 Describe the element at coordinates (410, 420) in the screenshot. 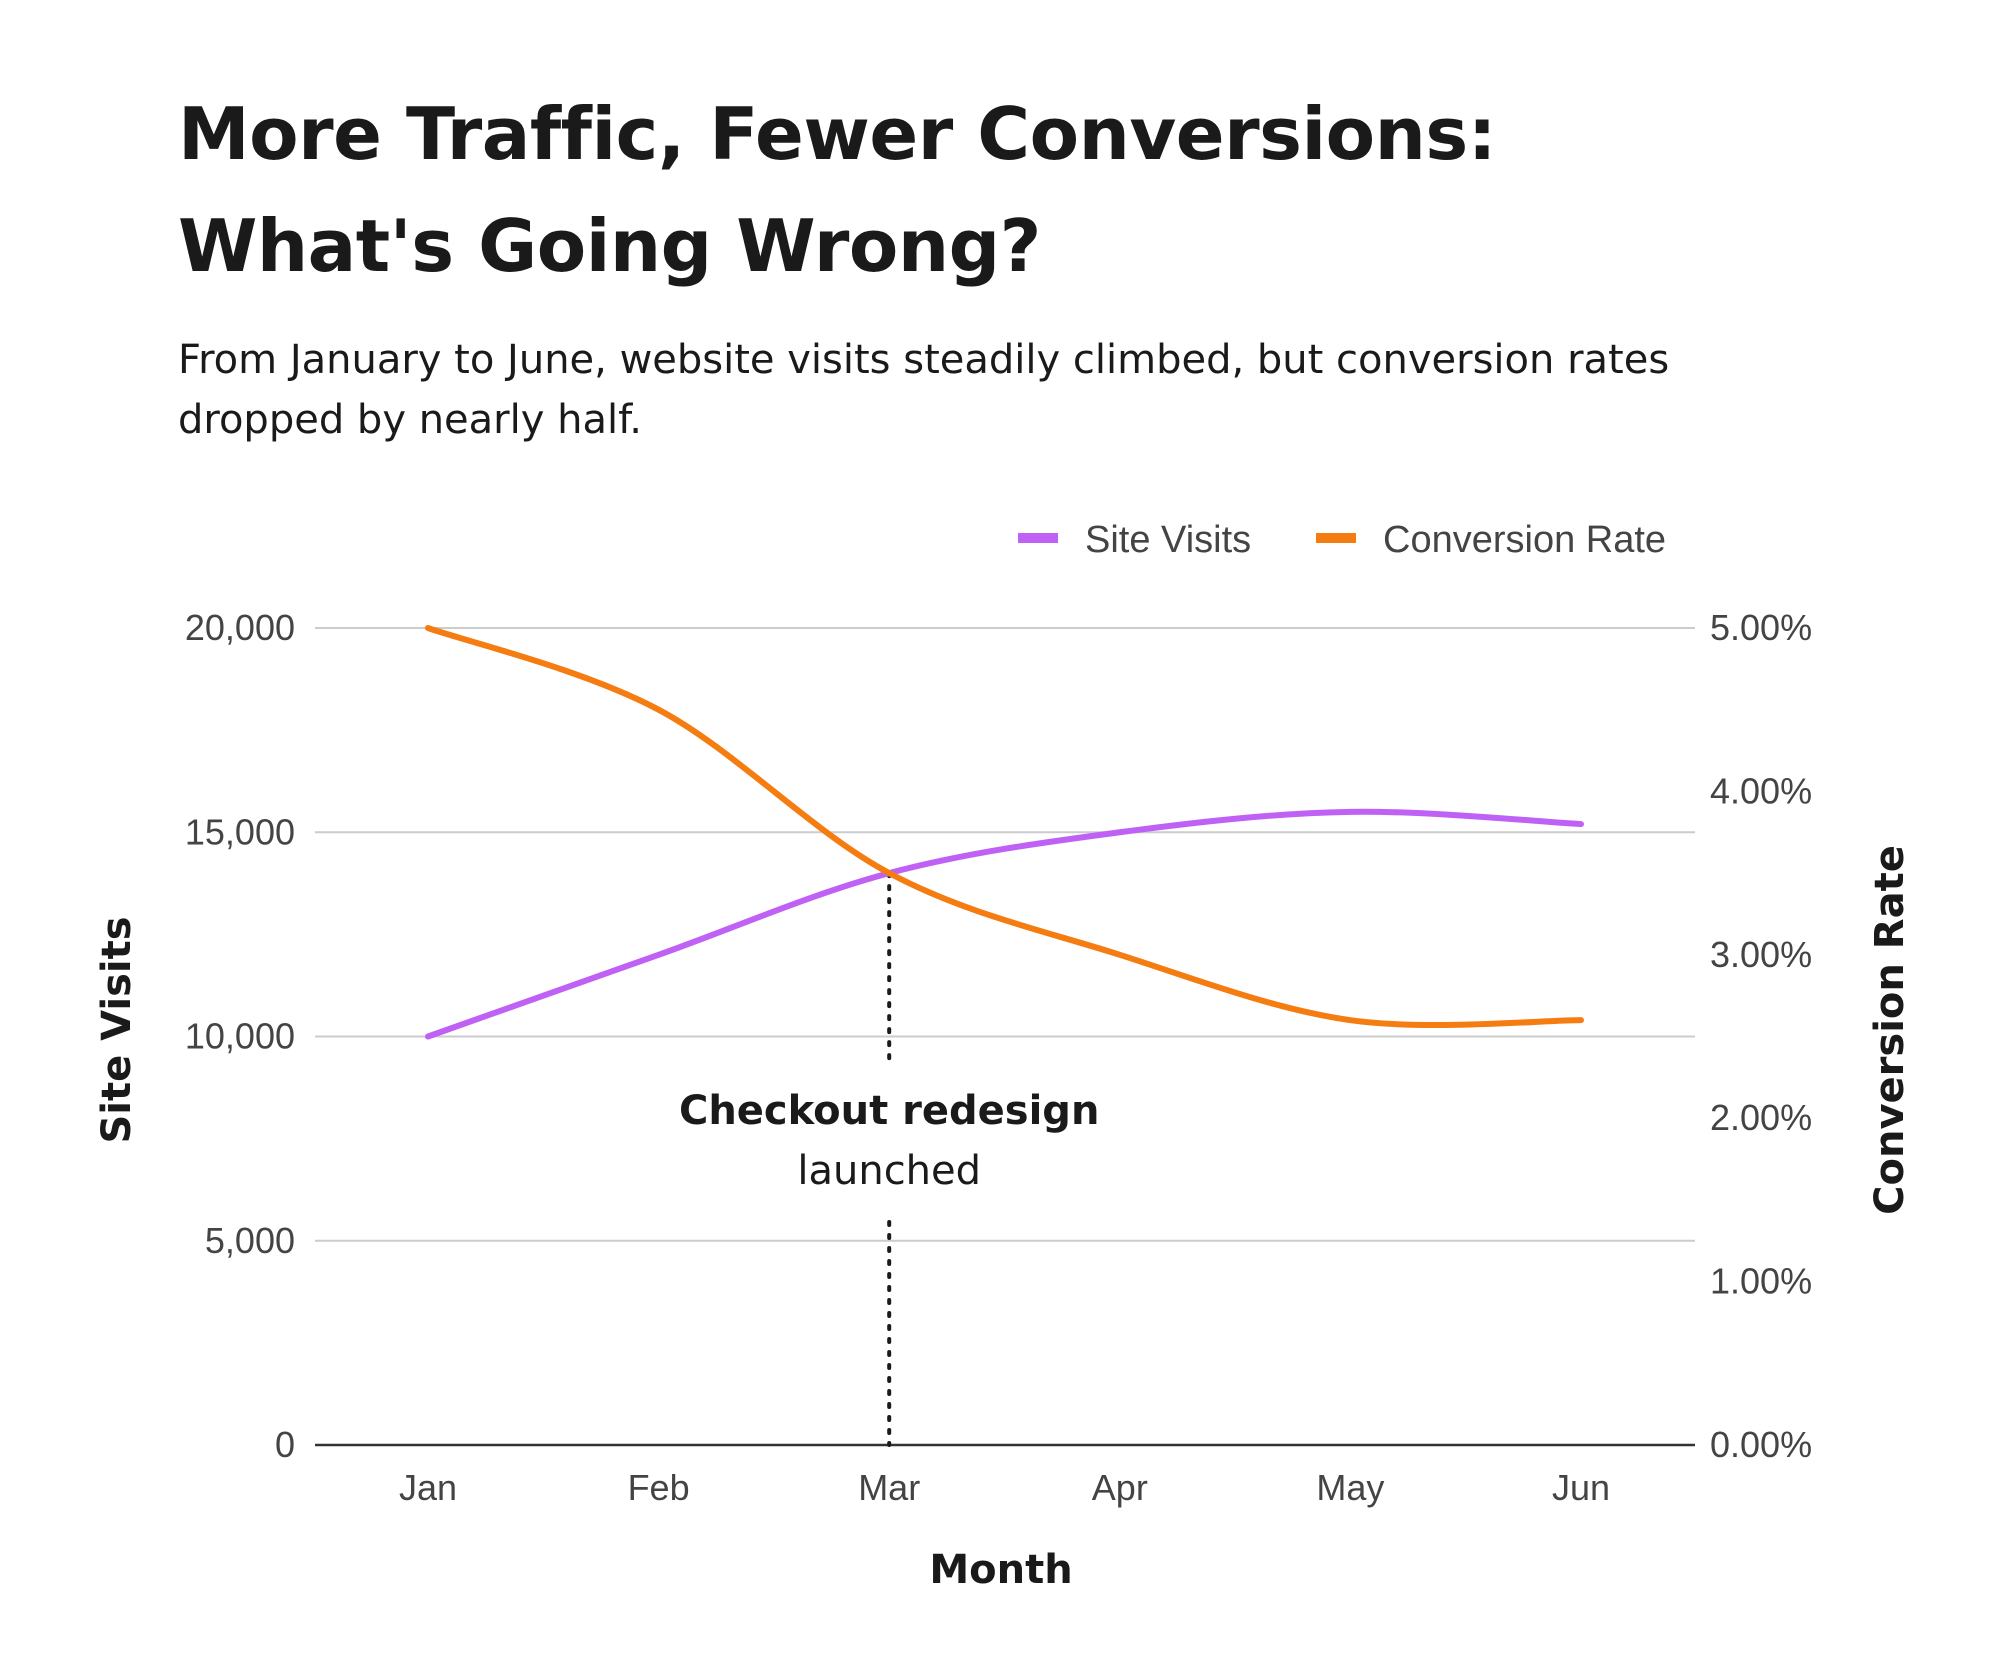

I see `chart-subtitle-line-2: dropped by nearly half.` at that location.